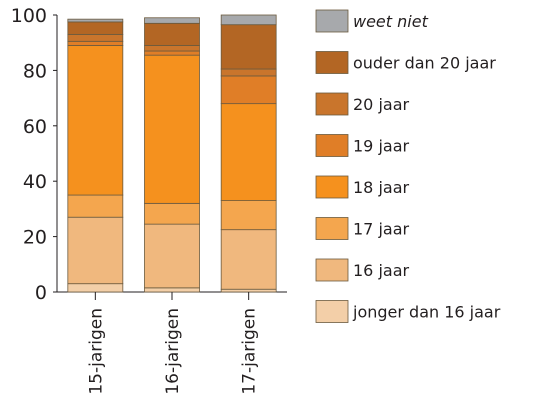  What do you see at coordinates (381, 104) in the screenshot?
I see `legend-label: 20 jaar` at bounding box center [381, 104].